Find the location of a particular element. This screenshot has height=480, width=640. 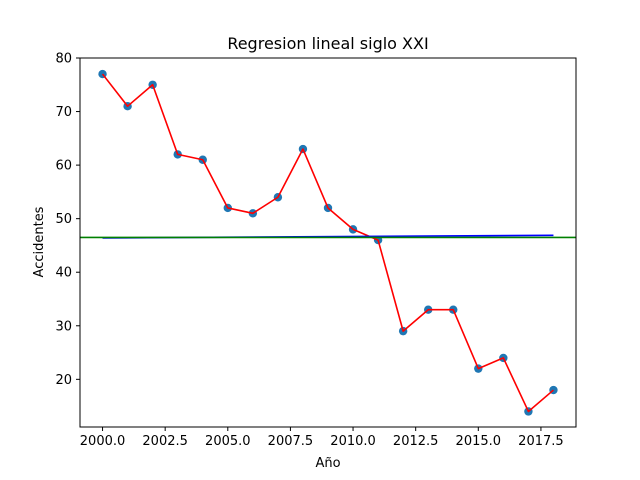

x-tick-label: 2015.0 is located at coordinates (479, 441).